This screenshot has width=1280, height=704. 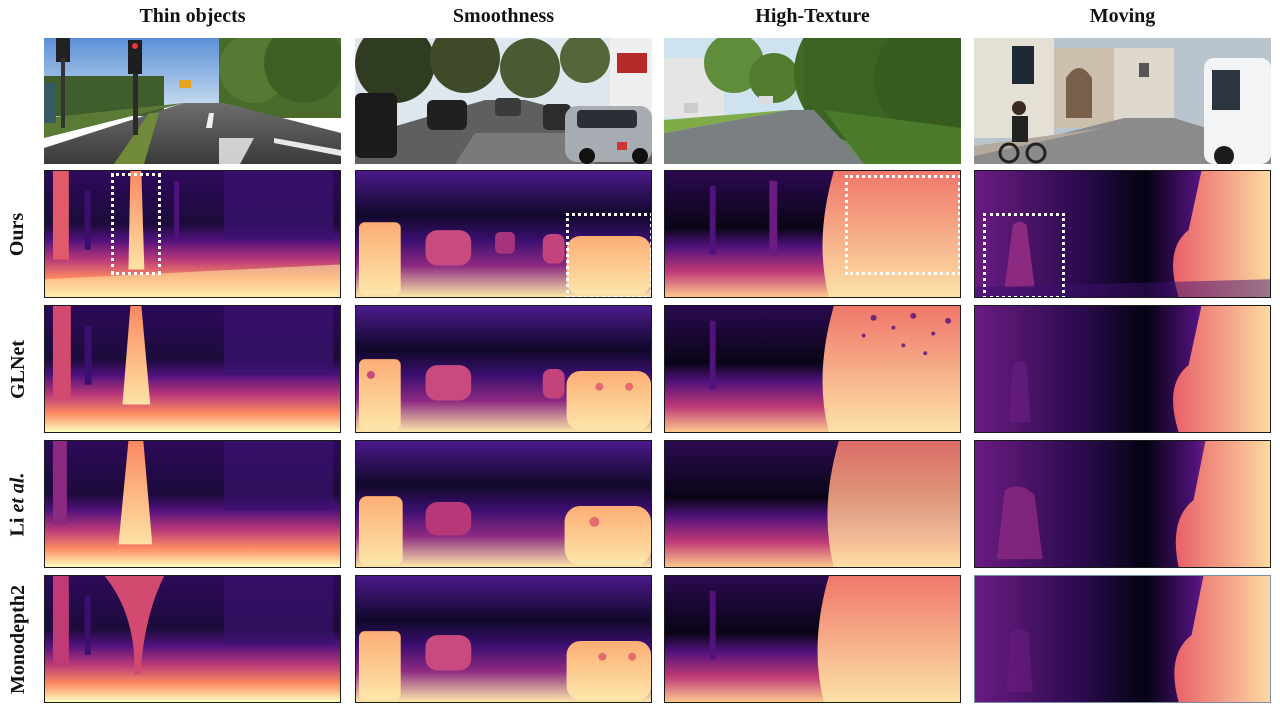 I want to click on column-header-high-texture: High-Texture, so click(x=812, y=16).